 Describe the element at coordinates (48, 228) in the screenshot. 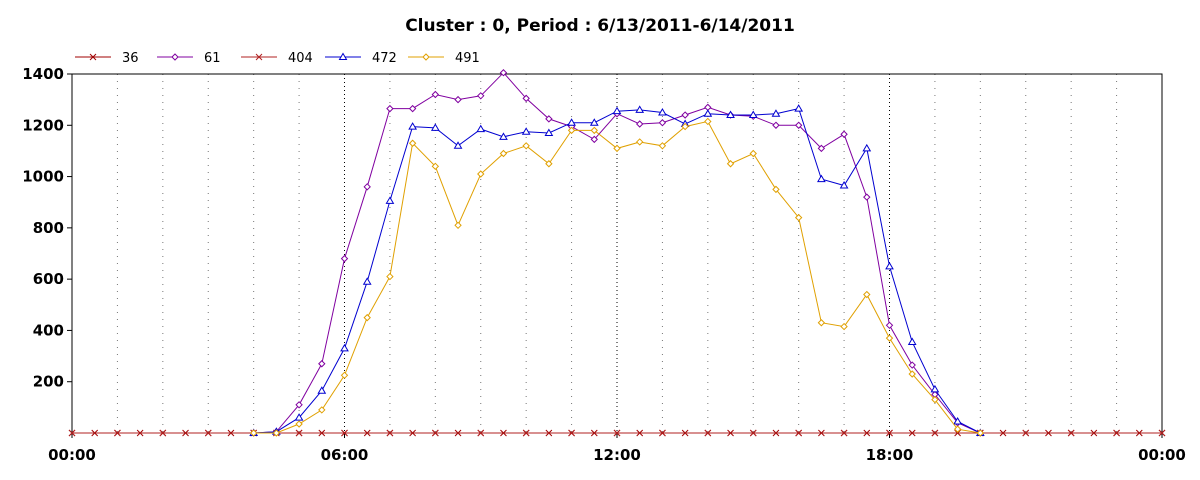

I see `y-tick-label: 800` at that location.